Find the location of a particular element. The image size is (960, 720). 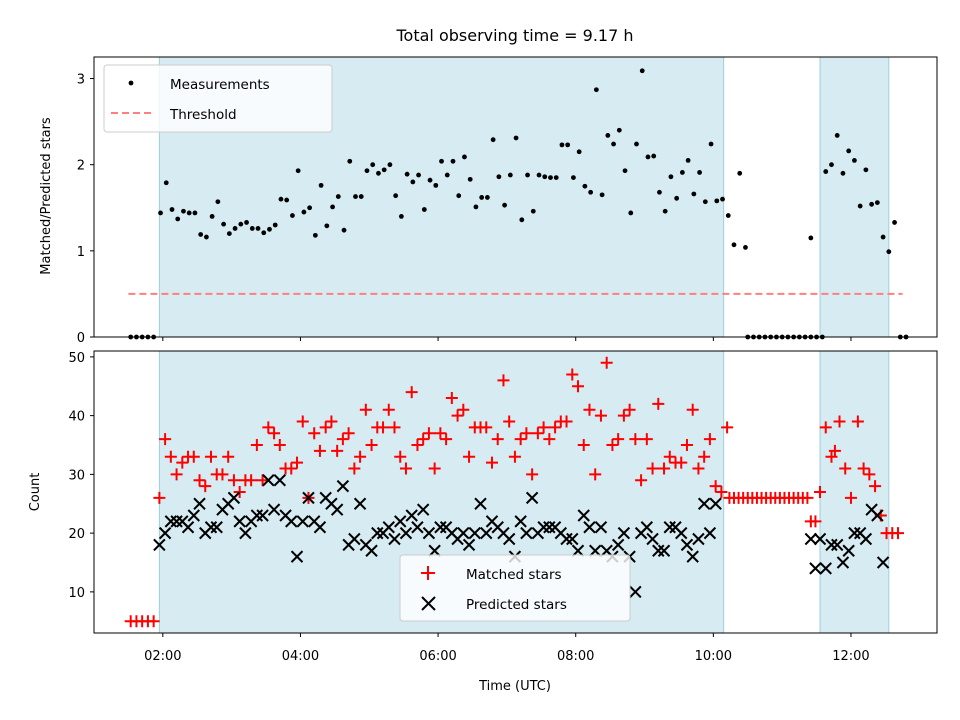

count-legend: Matched stars Predicted stars is located at coordinates (515, 588).